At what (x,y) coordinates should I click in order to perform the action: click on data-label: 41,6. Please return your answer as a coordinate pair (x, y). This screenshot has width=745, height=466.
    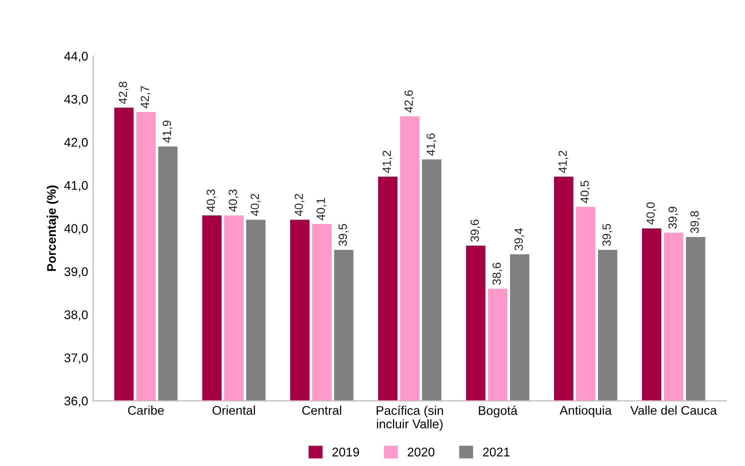
    Looking at the image, I should click on (431, 144).